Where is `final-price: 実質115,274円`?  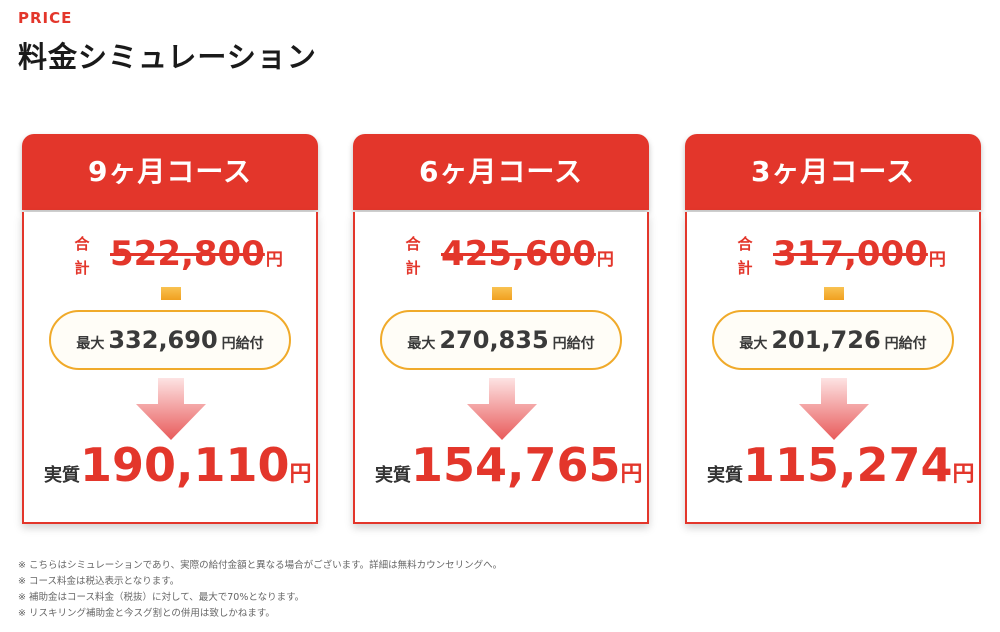 final-price: 実質115,274円 is located at coordinates (841, 465).